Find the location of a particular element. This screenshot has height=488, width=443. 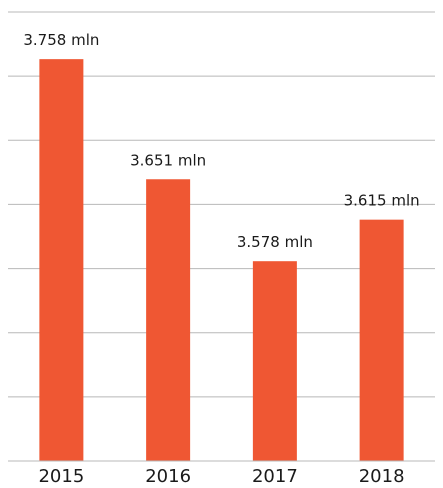

x-axis-tick-labels: 2015 2016 2017 2018 is located at coordinates (221, 476).